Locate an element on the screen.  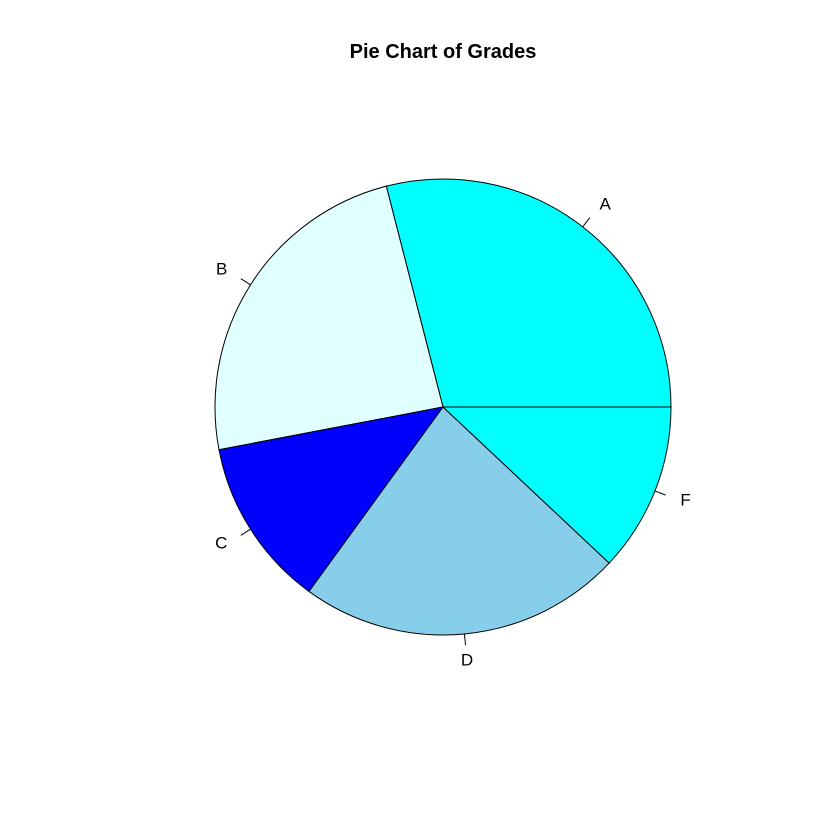
pie-label-d: D is located at coordinates (467, 660).